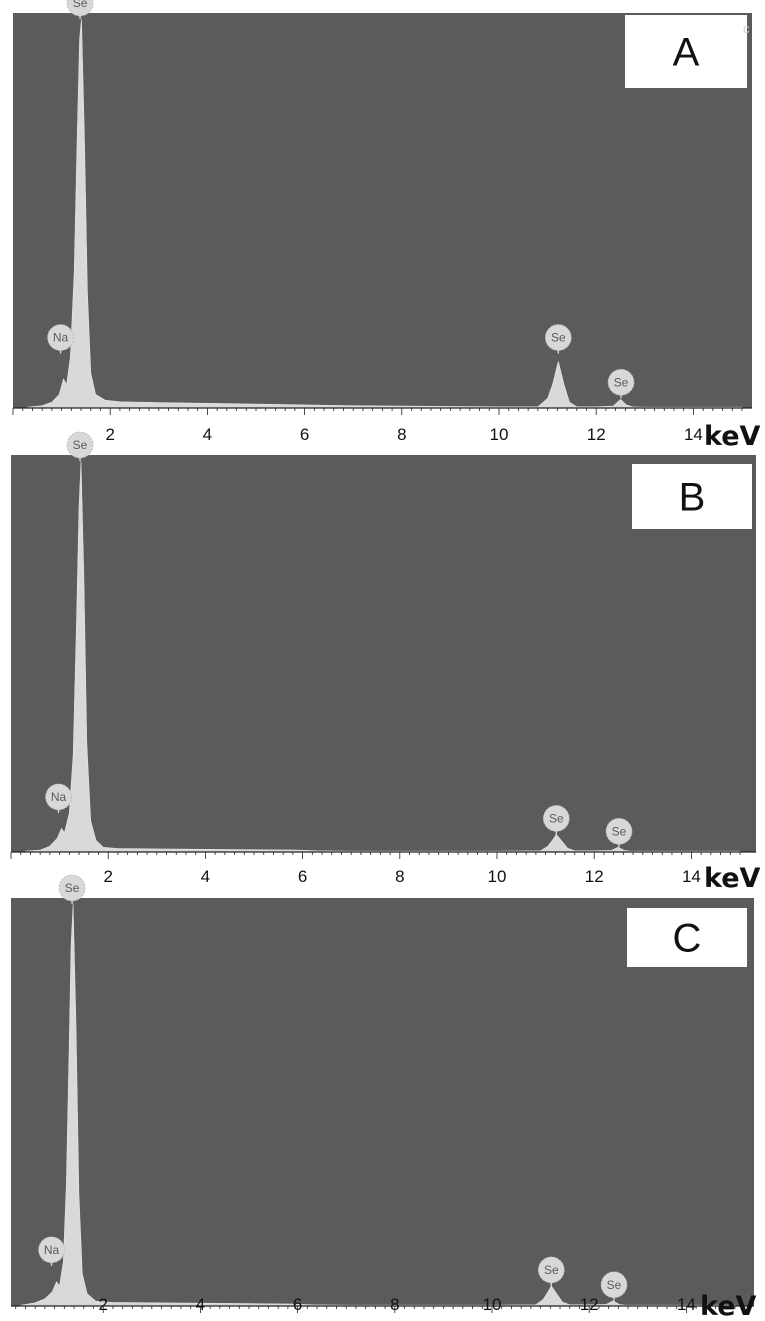  I want to click on panel-label: A, so click(686, 53).